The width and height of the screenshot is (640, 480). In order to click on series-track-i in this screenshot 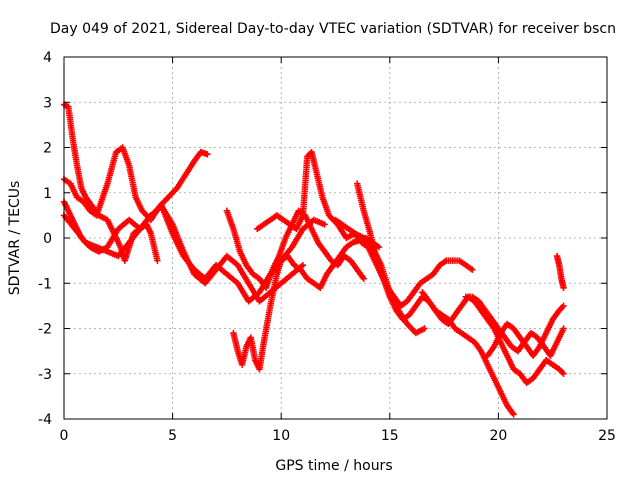, I will do `click(435, 299)`.